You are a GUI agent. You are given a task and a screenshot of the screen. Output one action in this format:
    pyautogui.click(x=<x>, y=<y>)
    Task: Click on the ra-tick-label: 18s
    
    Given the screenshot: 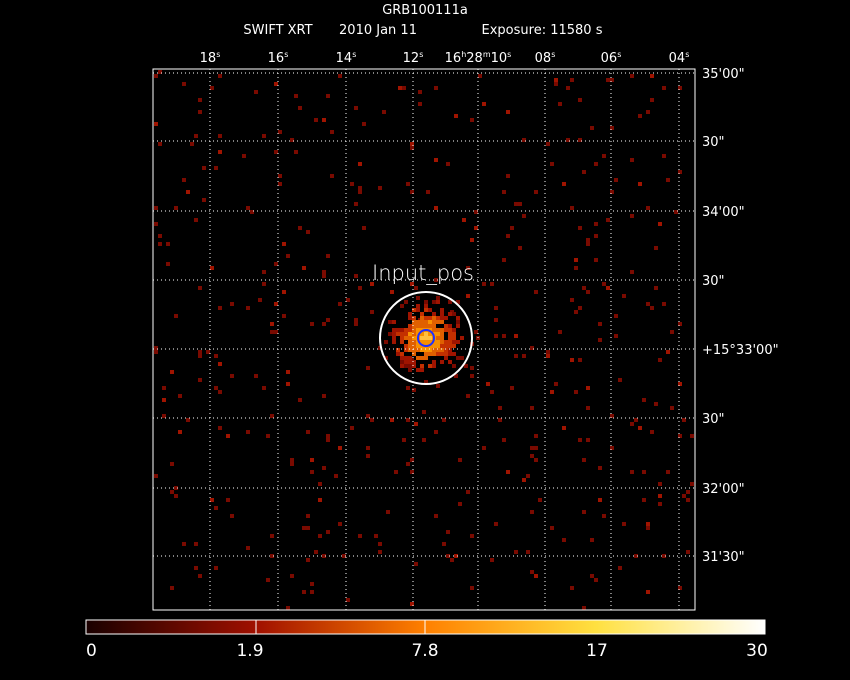 What is the action you would take?
    pyautogui.click(x=210, y=58)
    